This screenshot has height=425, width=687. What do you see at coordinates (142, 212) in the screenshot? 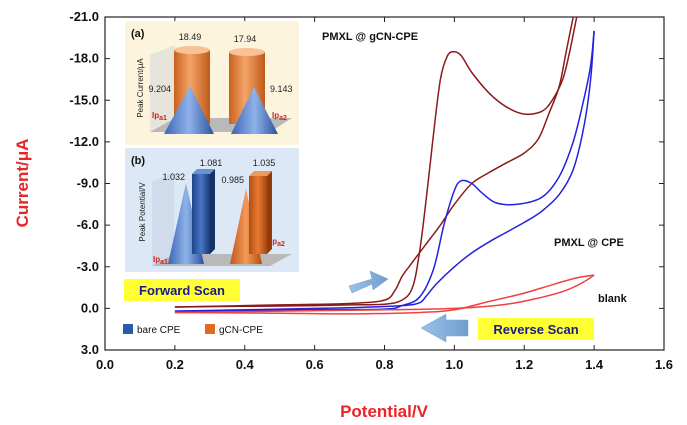
I see `inset-b-ylabel: Peak Potential/V` at bounding box center [142, 212].